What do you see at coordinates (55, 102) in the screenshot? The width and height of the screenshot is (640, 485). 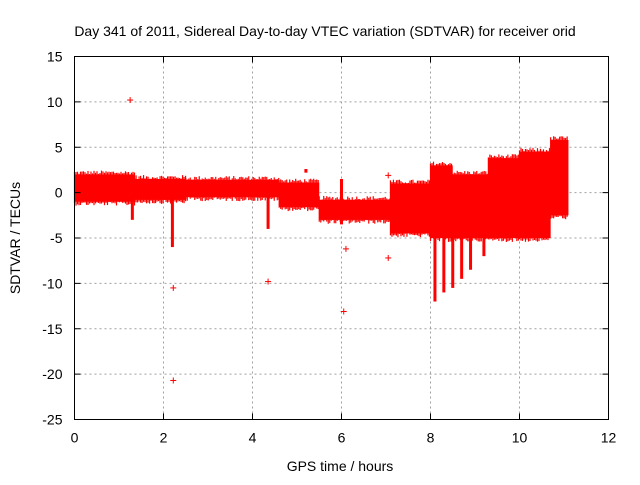 I see `y-tick-label: 10` at bounding box center [55, 102].